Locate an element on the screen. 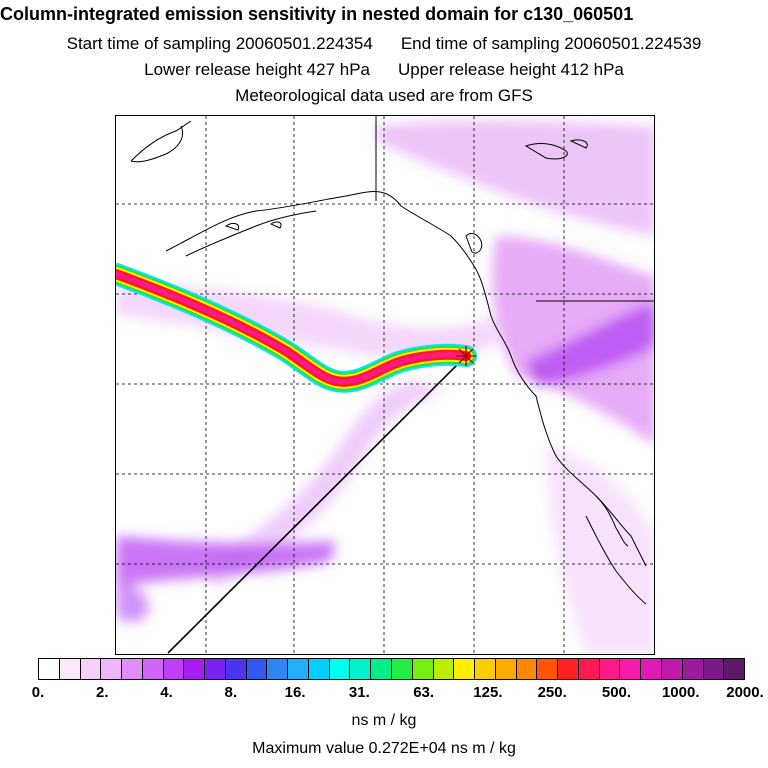  colorbar-units: ns m / kg is located at coordinates (384, 720).